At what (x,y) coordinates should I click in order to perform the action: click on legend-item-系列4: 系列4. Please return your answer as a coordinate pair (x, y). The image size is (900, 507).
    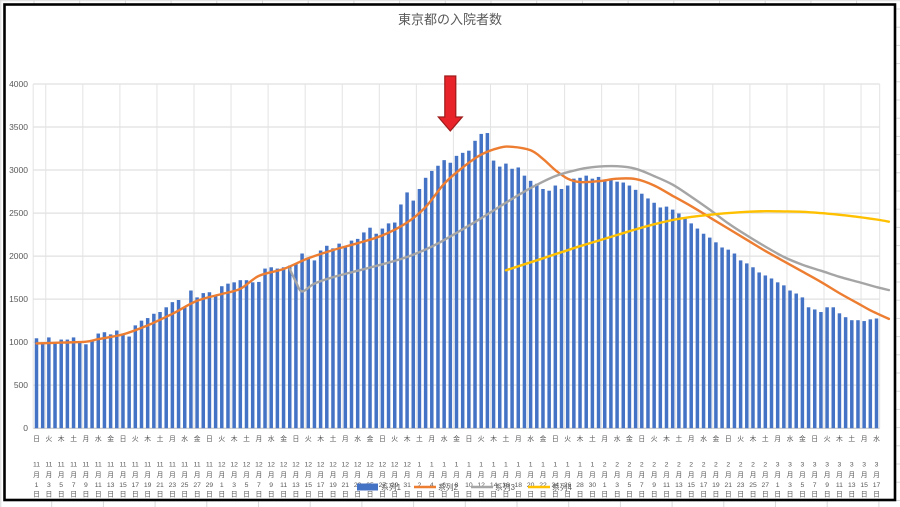
    Looking at the image, I should click on (550, 487).